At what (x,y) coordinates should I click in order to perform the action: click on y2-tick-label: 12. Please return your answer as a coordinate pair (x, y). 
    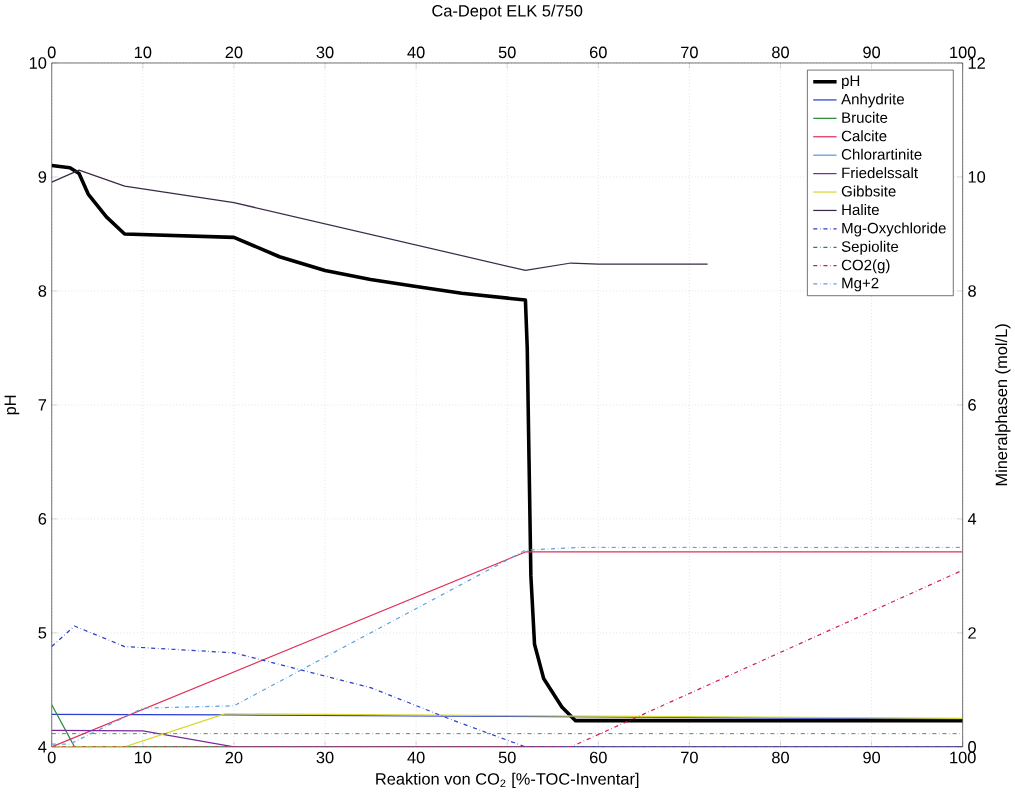
    Looking at the image, I should click on (976, 63).